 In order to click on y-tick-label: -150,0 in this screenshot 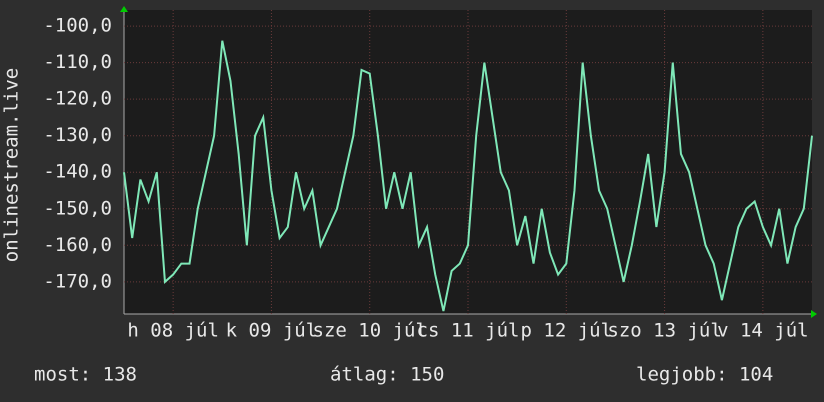, I will do `click(77, 208)`.